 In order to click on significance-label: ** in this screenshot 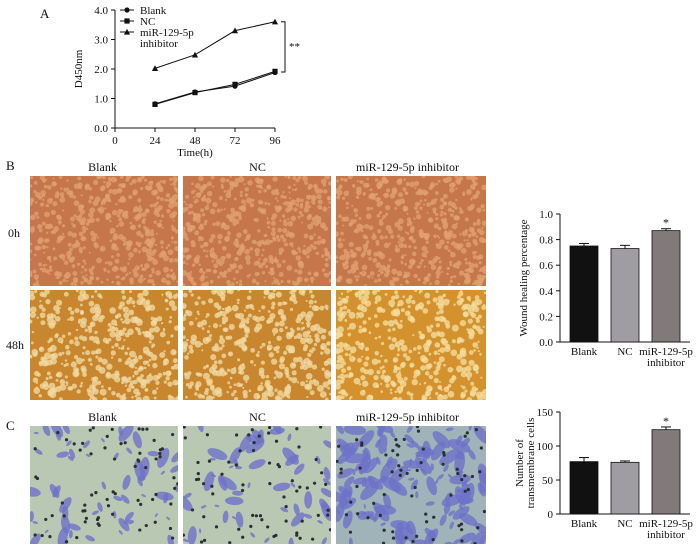, I will do `click(294, 47)`.